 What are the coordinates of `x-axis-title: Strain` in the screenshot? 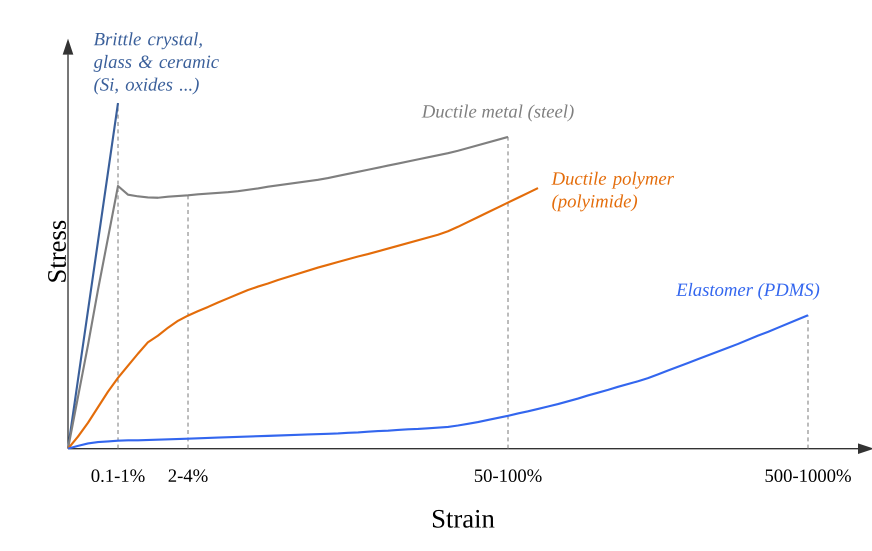 It's located at (463, 519).